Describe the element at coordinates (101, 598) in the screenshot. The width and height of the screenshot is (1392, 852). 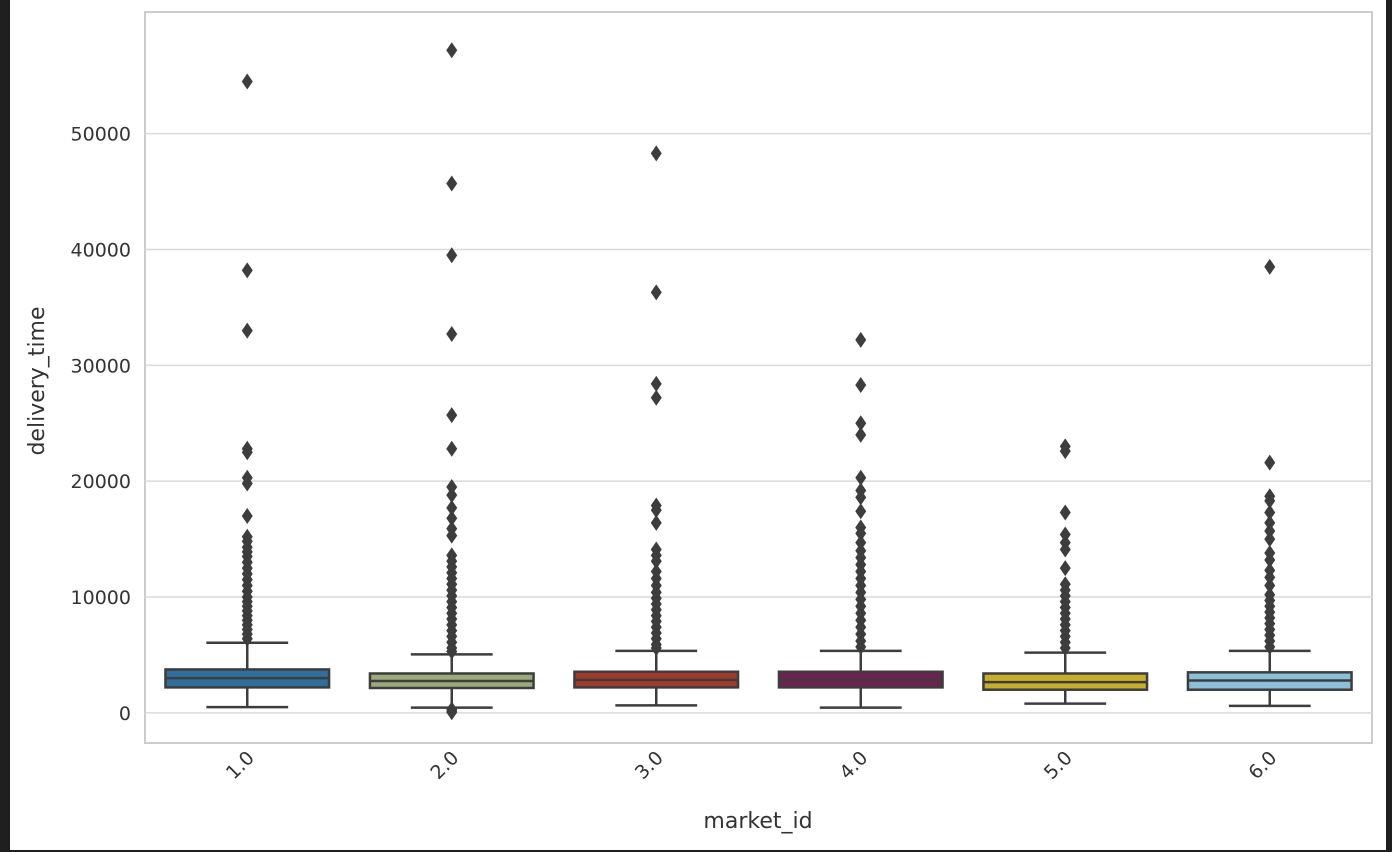
I see `y-tick-label: 10000` at that location.